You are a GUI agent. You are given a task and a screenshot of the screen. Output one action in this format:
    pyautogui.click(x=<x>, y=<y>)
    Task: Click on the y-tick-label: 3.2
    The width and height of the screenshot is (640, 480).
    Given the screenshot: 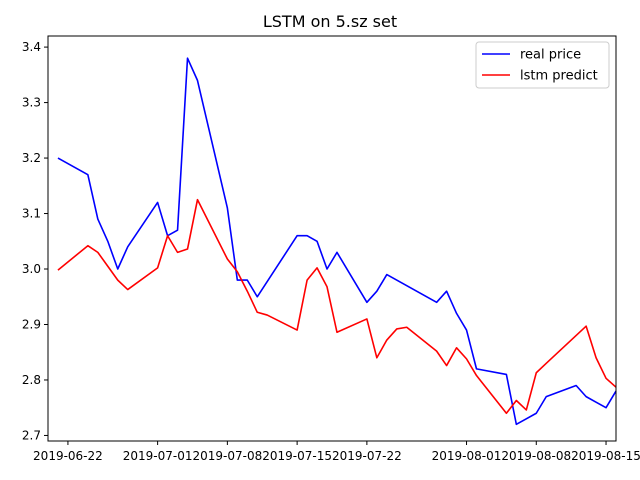 What is the action you would take?
    pyautogui.click(x=31, y=158)
    